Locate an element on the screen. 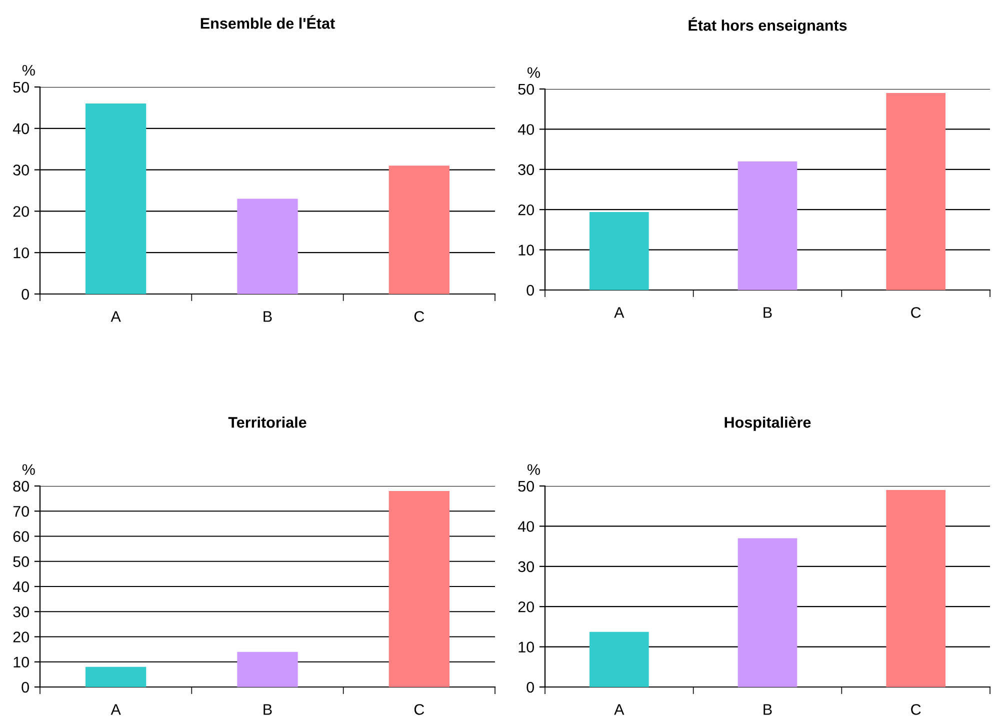 Image resolution: width=993 pixels, height=722 pixels. chart-title: État hors enseignants is located at coordinates (767, 25).